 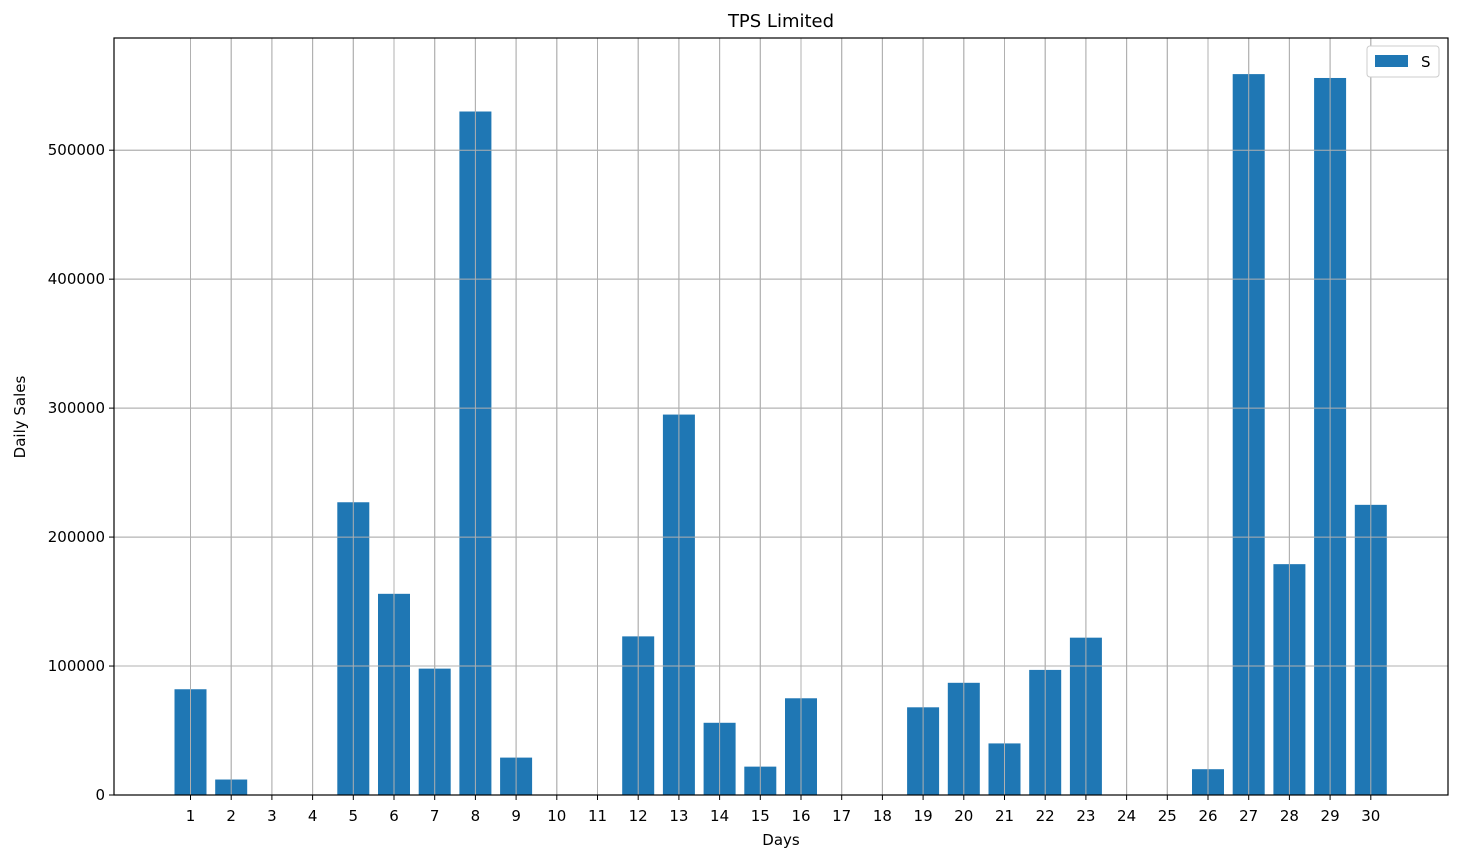 What do you see at coordinates (760, 816) in the screenshot?
I see `x-tick-label: 15` at bounding box center [760, 816].